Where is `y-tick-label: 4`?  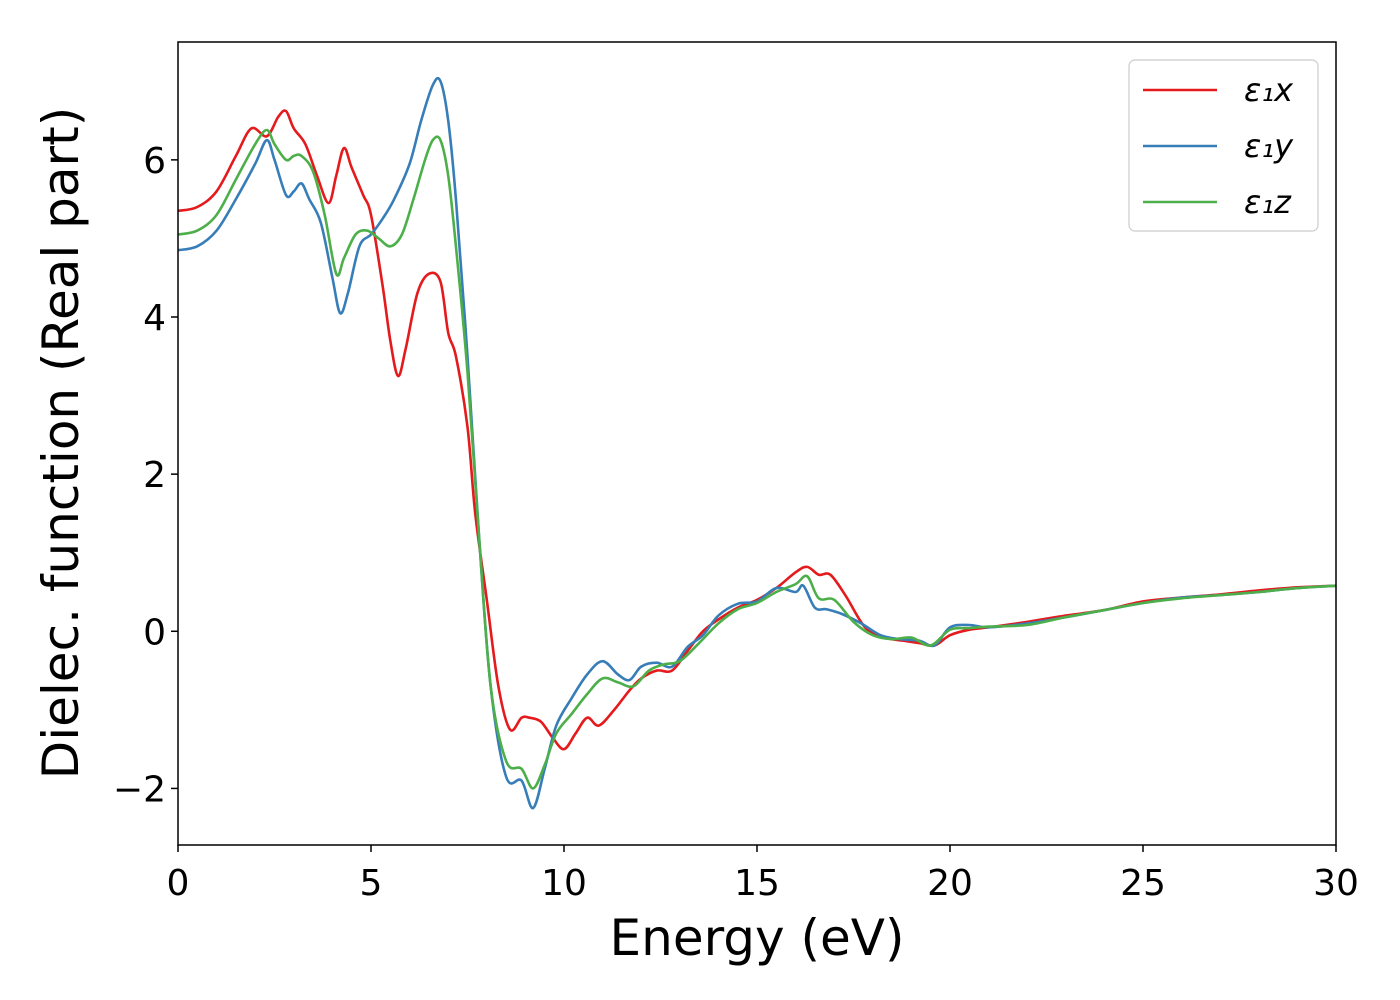
y-tick-label: 4 is located at coordinates (154, 318).